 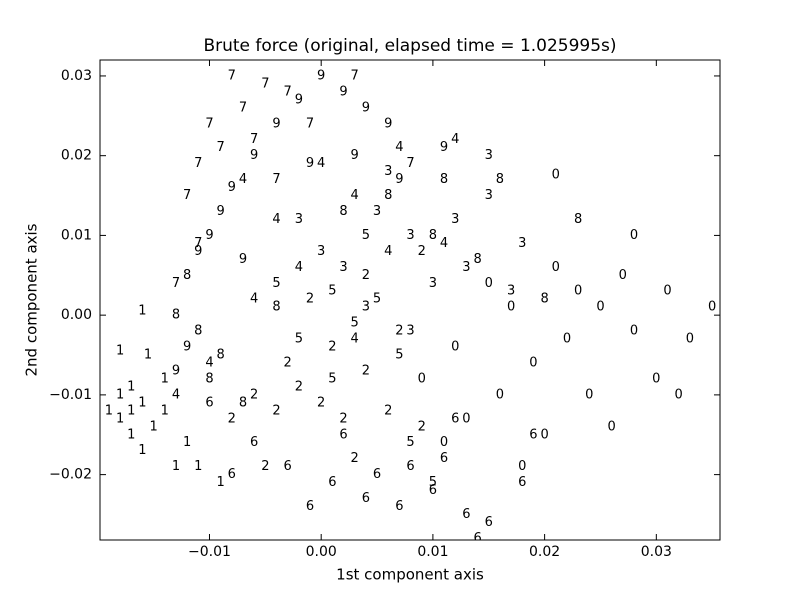 I want to click on y-tick-label: 0.01, so click(x=76, y=235).